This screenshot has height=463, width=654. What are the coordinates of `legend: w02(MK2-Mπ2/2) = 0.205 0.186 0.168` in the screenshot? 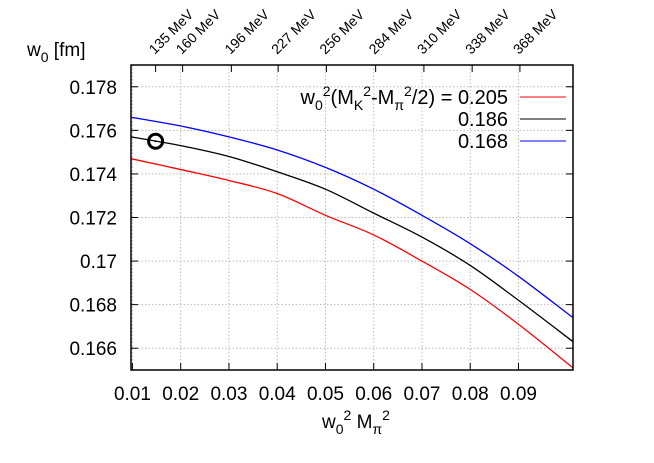 It's located at (432, 118).